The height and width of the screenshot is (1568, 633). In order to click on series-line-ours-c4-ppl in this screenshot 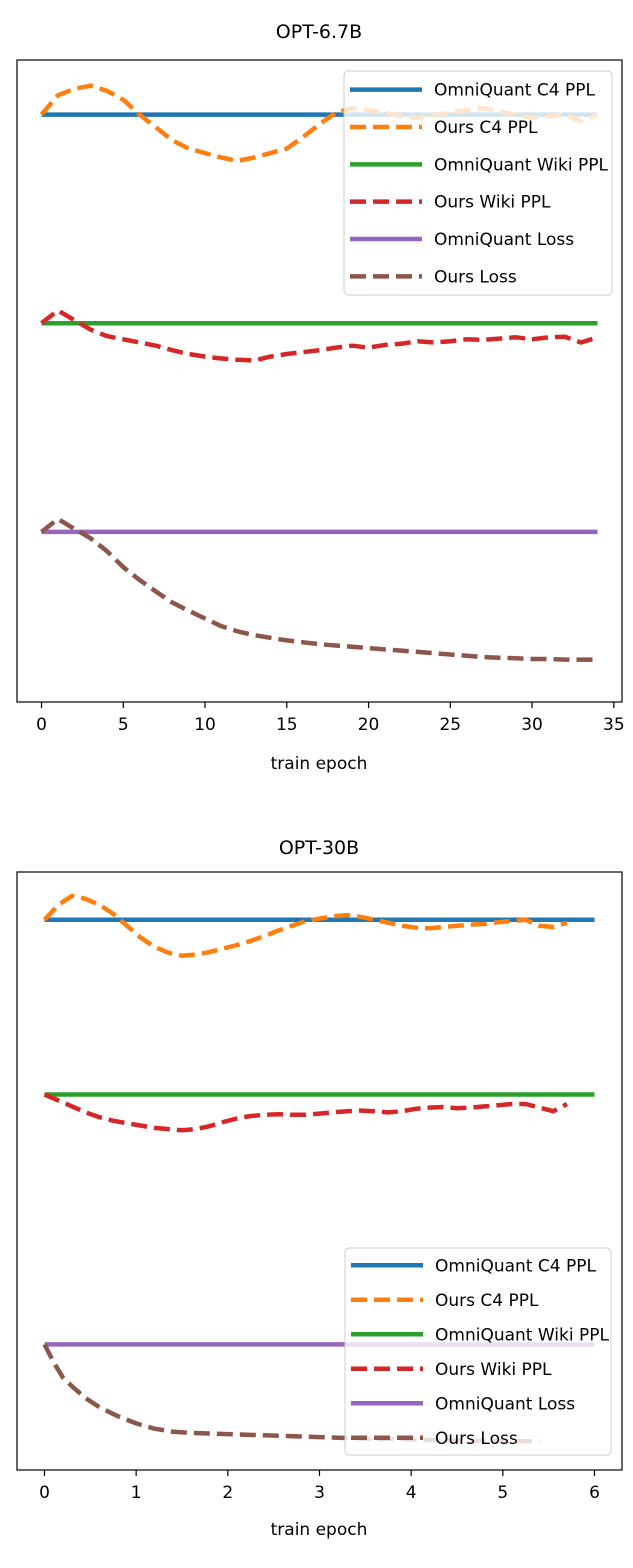, I will do `click(305, 925)`.